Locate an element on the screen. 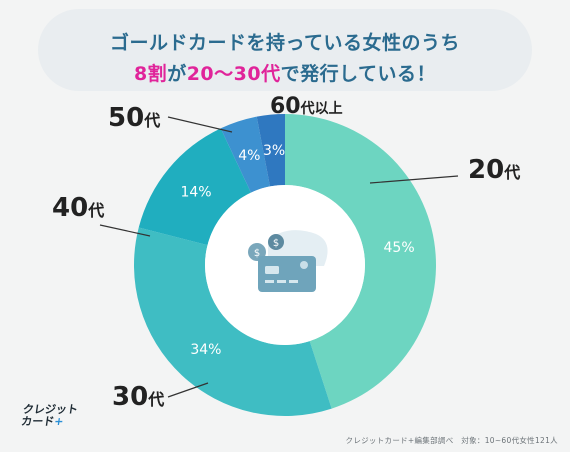  value-label-4: 3% is located at coordinates (274, 151).